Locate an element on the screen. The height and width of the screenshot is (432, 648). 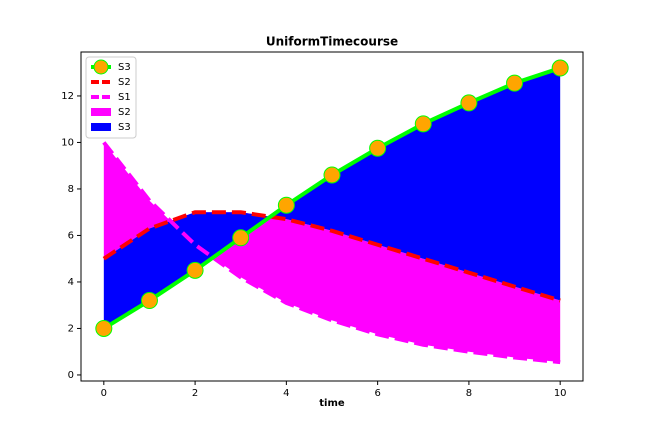
legend-marker is located at coordinates (101, 67).